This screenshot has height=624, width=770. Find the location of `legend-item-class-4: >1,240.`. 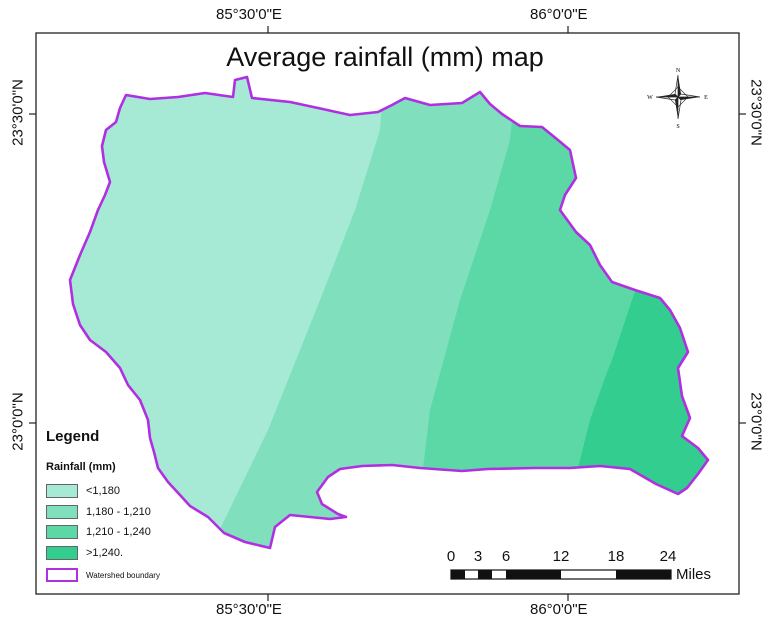

legend-item-class-4: >1,240. is located at coordinates (84, 553).